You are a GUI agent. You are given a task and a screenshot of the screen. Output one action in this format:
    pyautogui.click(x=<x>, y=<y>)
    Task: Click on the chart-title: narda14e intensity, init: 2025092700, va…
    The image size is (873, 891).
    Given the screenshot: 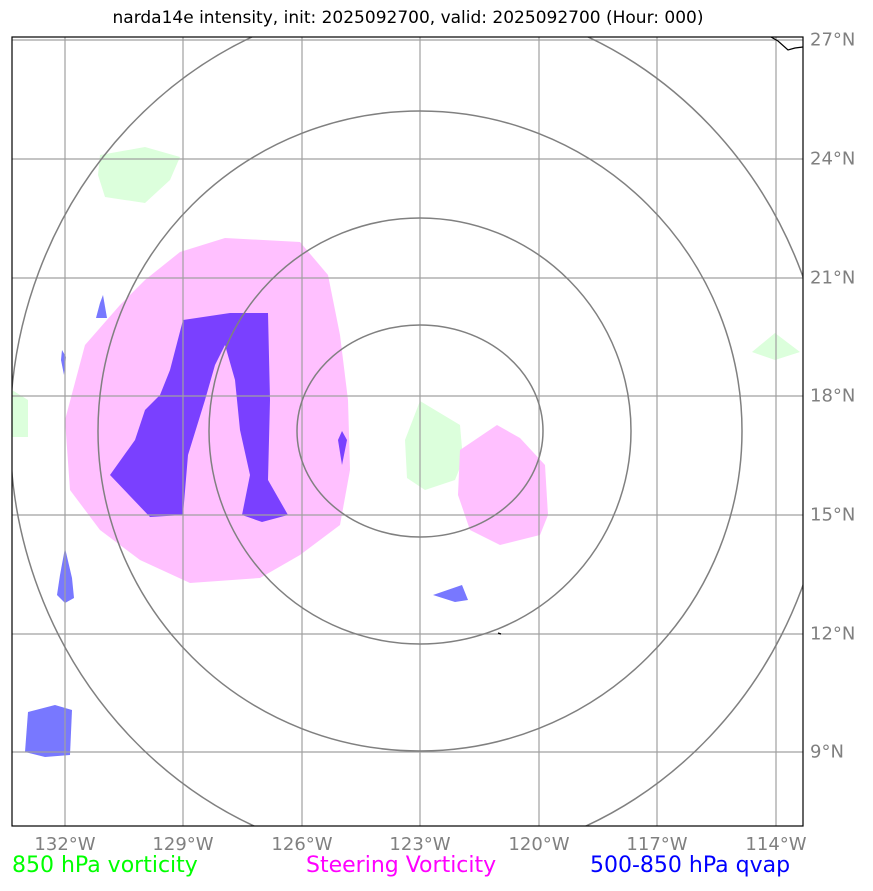 What is the action you would take?
    pyautogui.click(x=408, y=18)
    